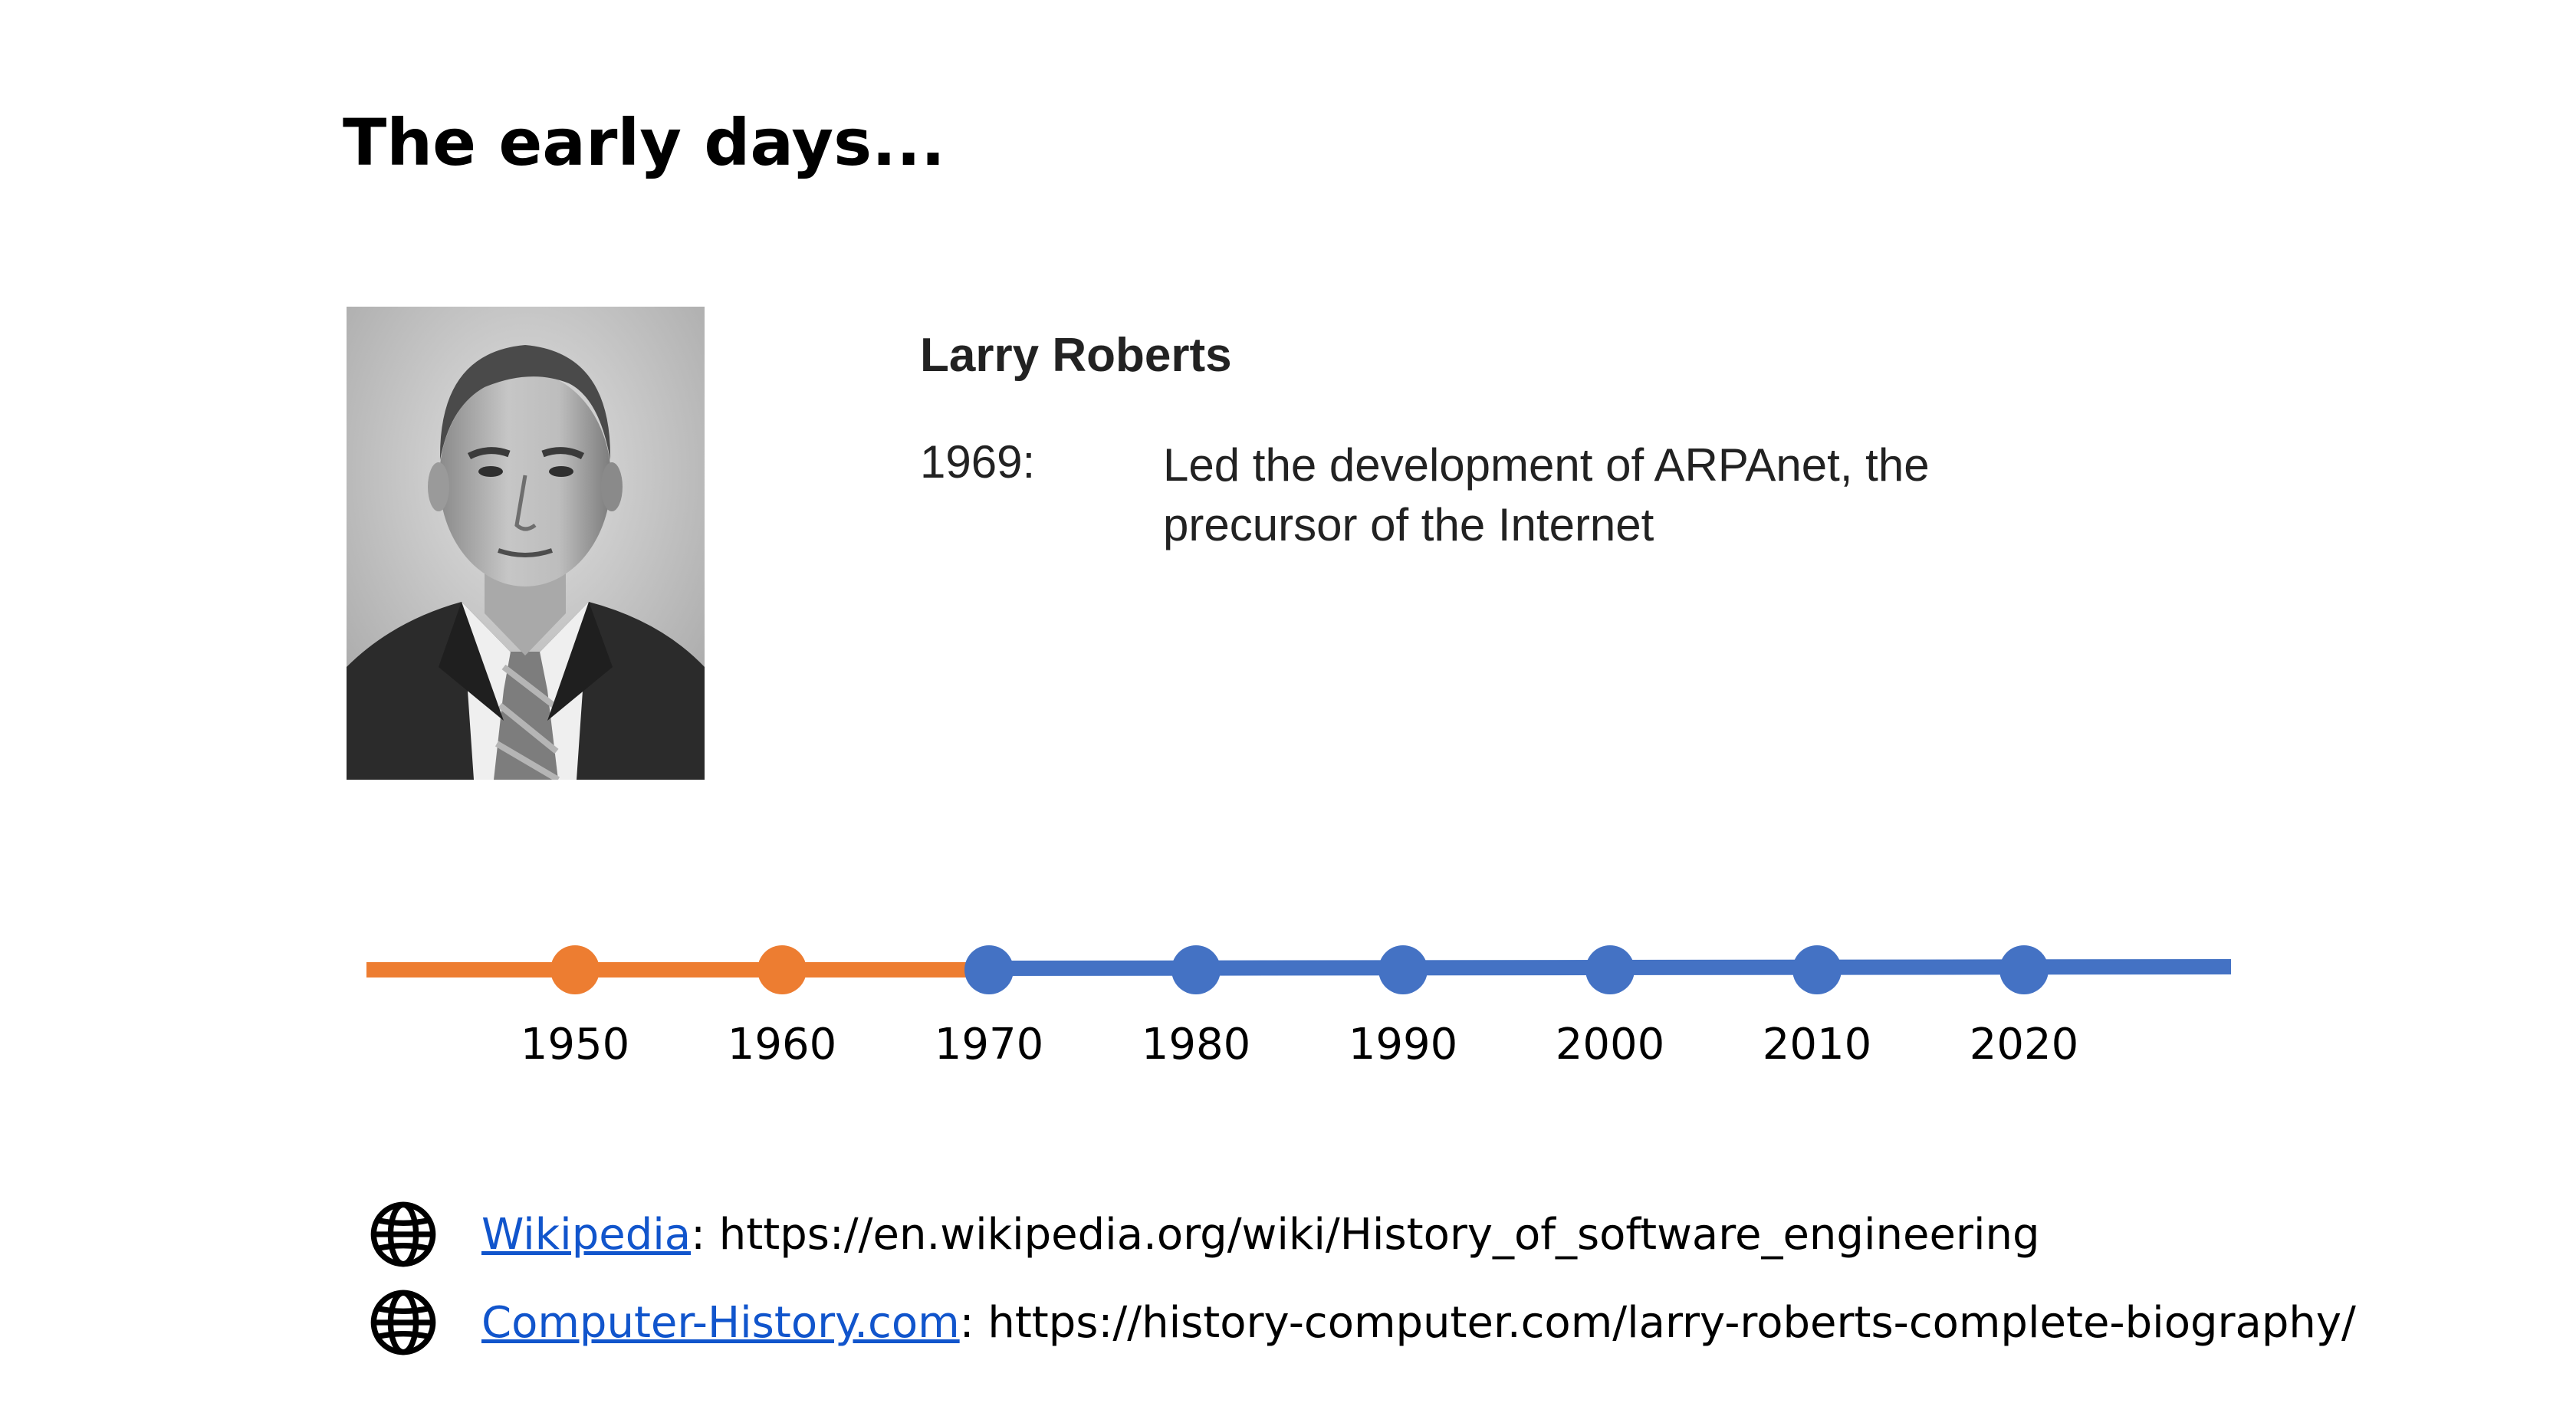 The width and height of the screenshot is (2576, 1426). Describe the element at coordinates (1196, 969) in the screenshot. I see `timeline-dot-1980` at that location.